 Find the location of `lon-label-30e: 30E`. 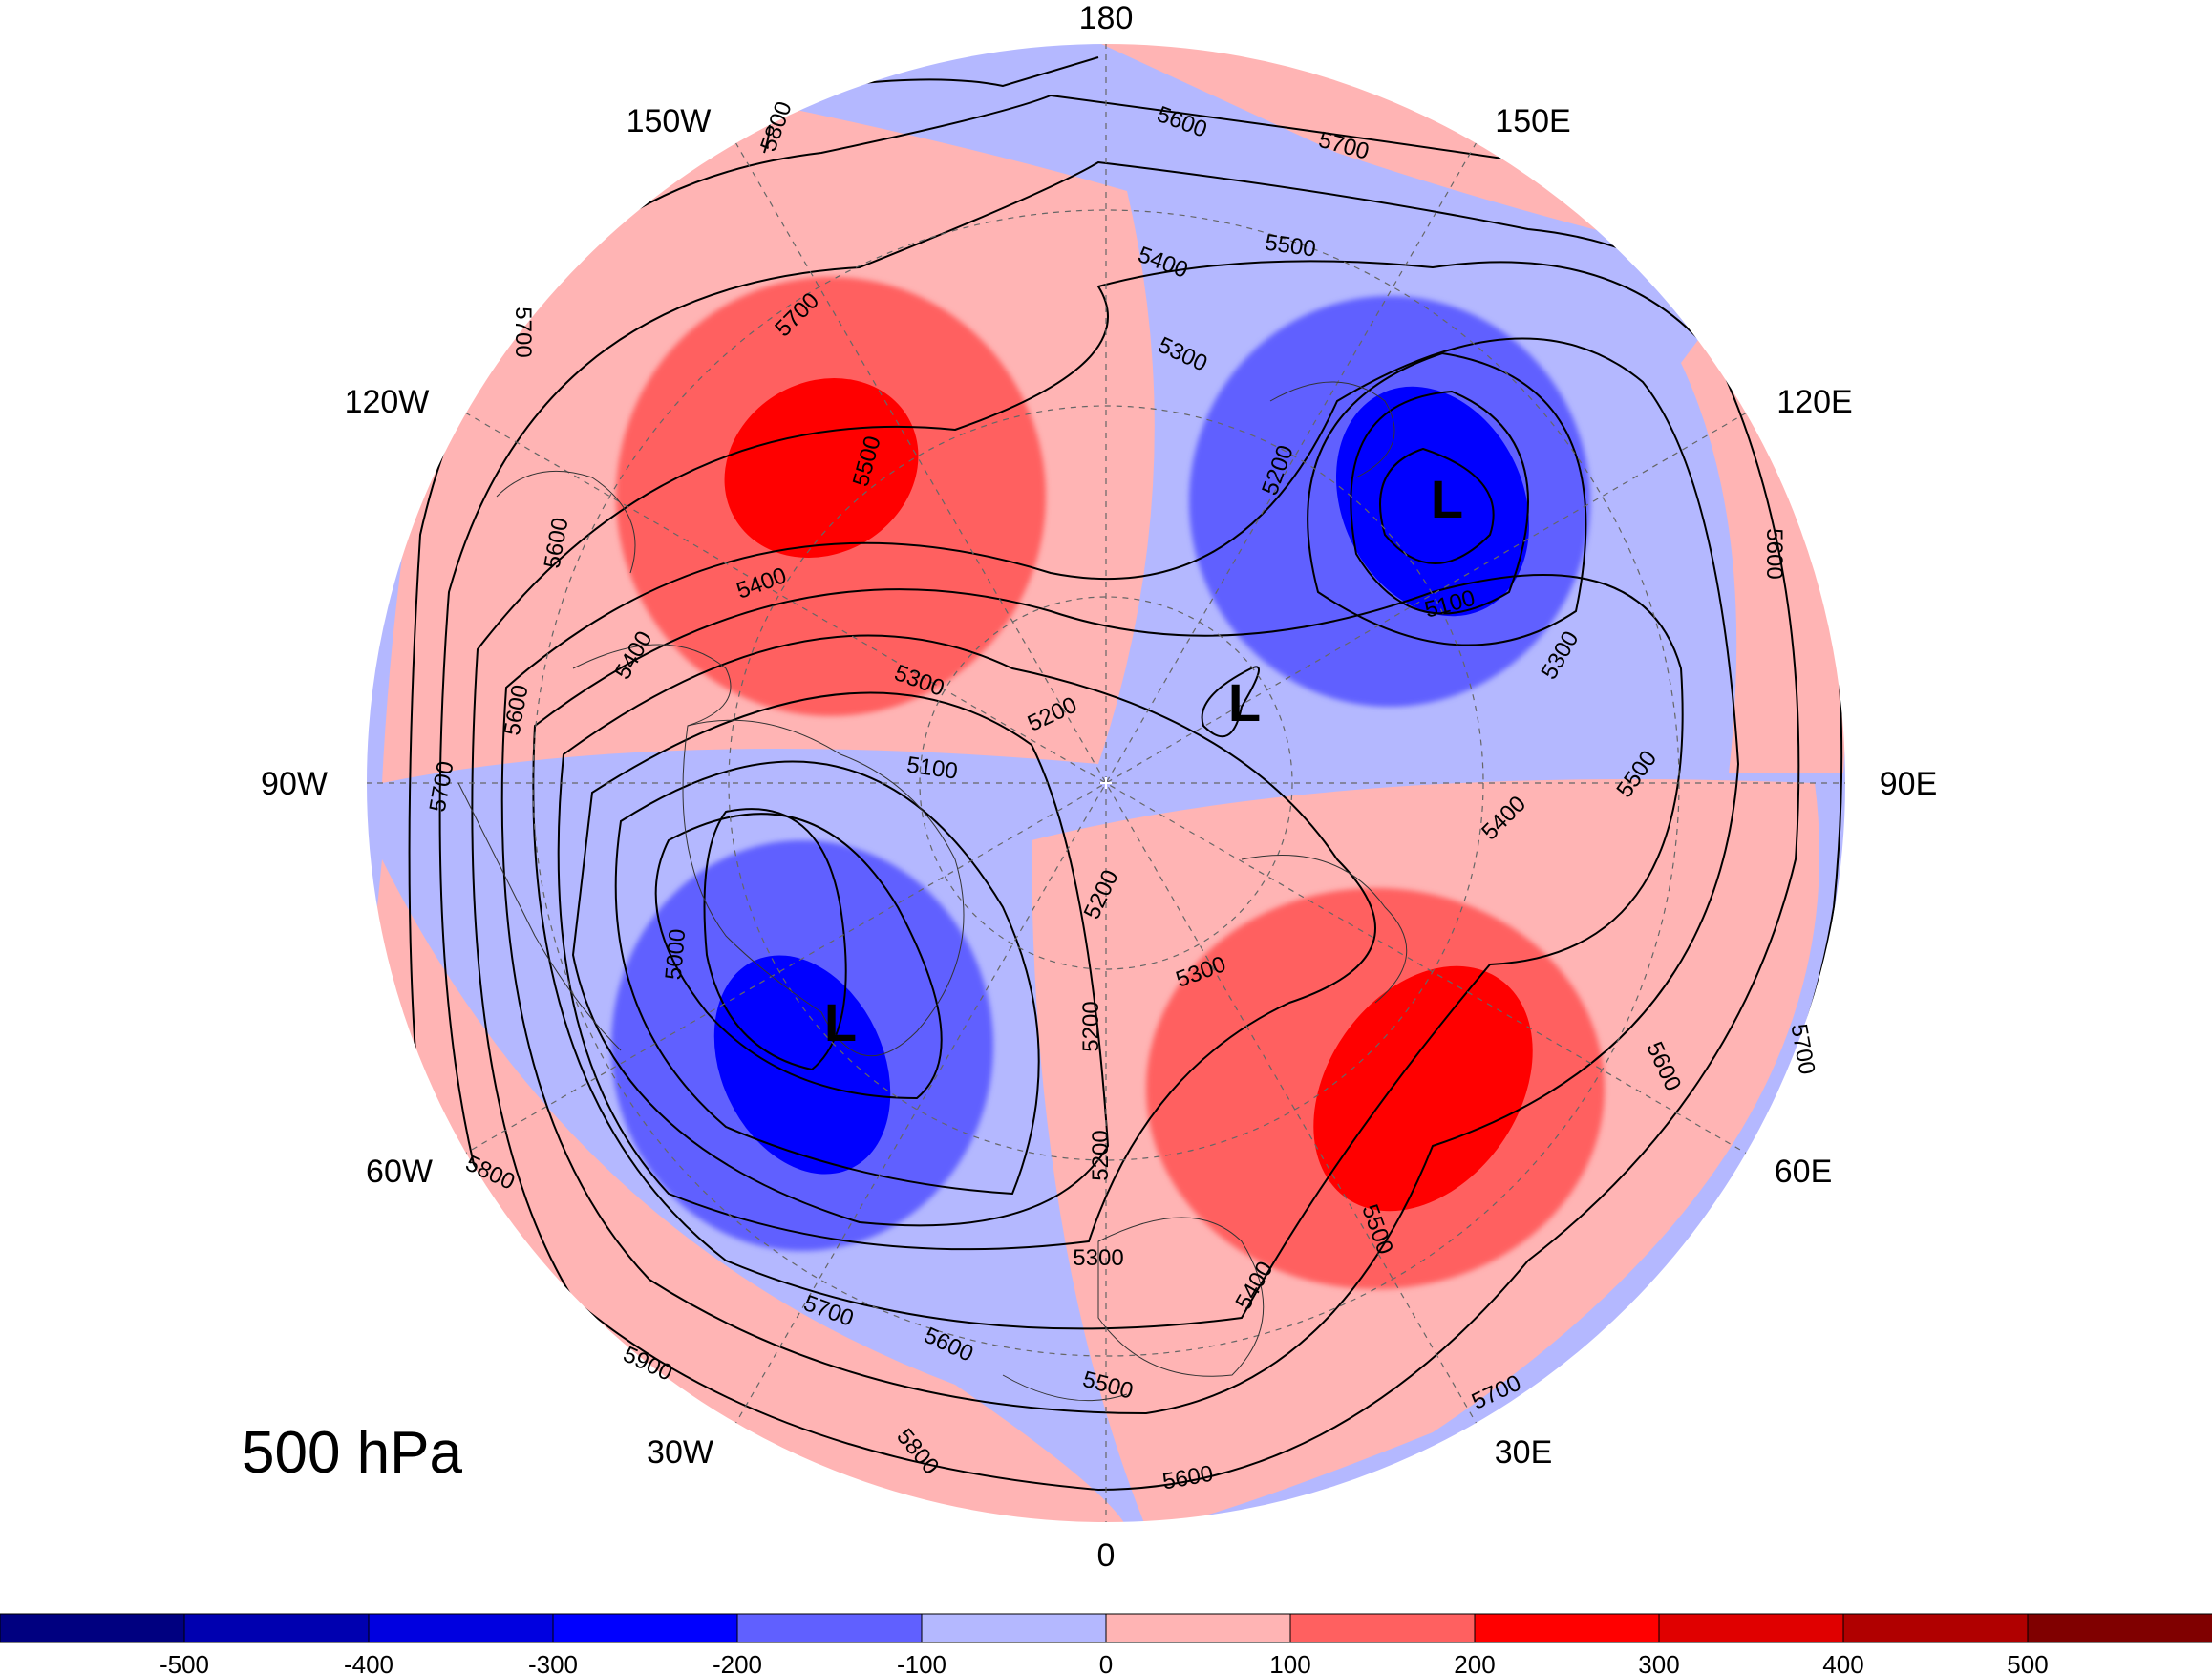

lon-label-30e: 30E is located at coordinates (1524, 1452).